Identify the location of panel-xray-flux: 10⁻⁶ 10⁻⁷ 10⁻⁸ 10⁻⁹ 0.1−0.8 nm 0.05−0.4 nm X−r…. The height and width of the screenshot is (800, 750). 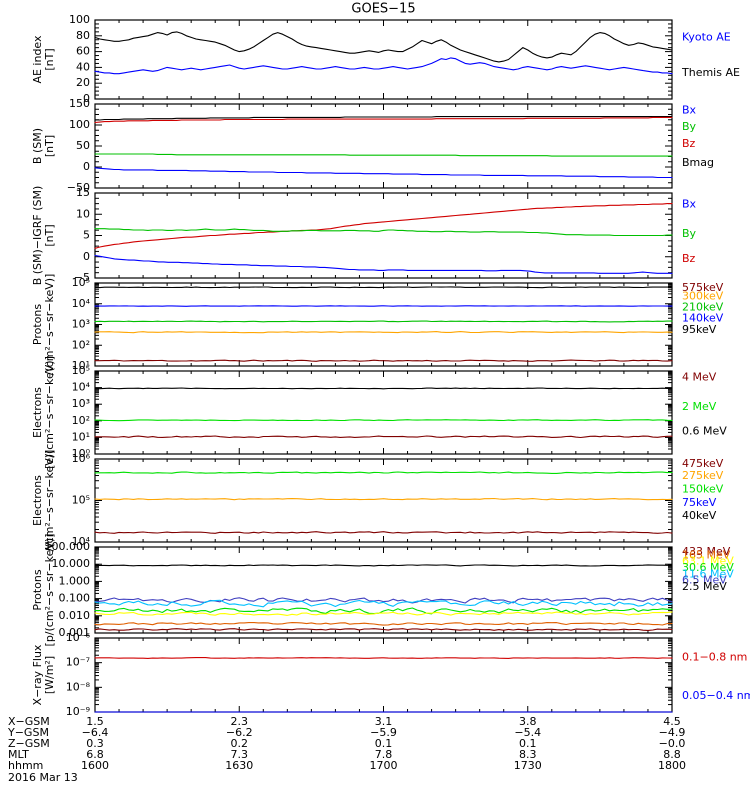
(390, 674).